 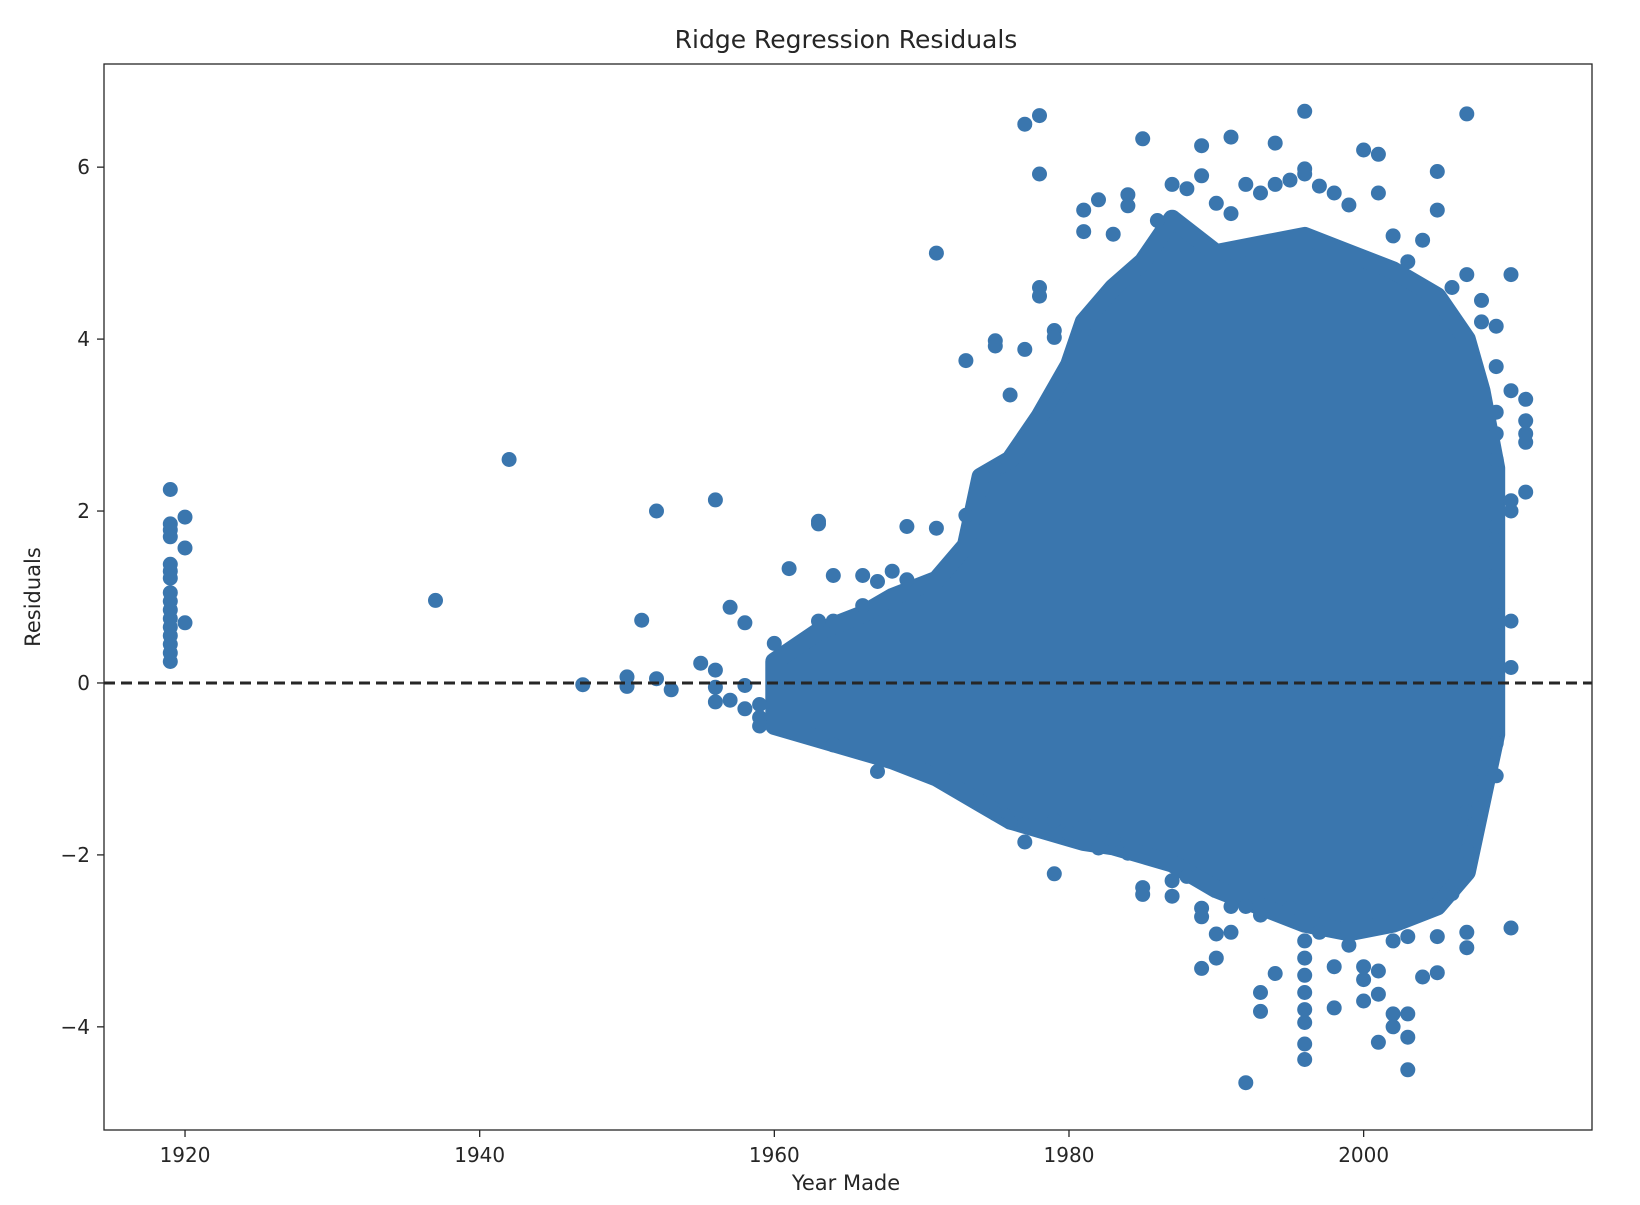 What do you see at coordinates (845, 1183) in the screenshot?
I see `x-axis-title: Year Made` at bounding box center [845, 1183].